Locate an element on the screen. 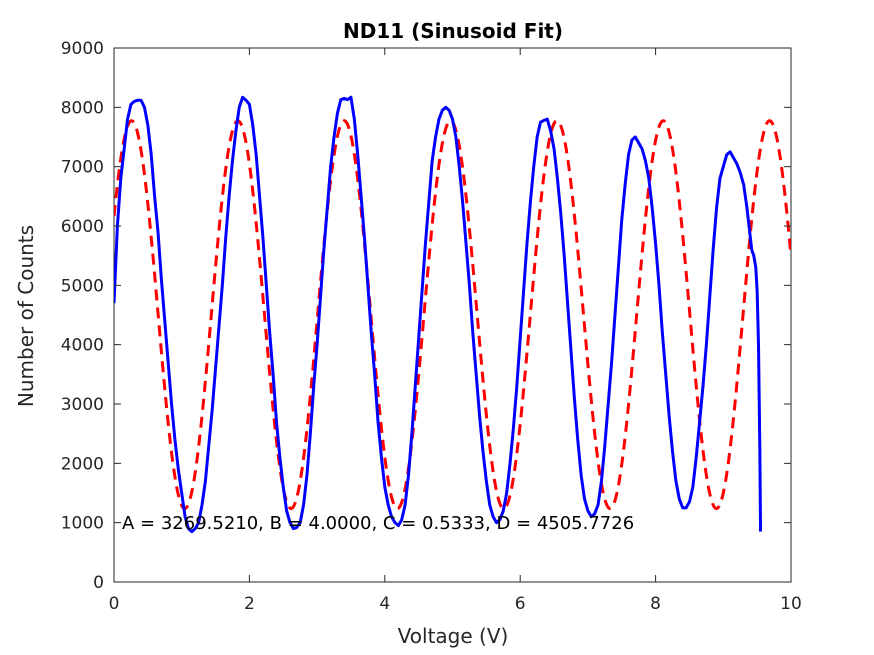 This screenshot has height=655, width=874. y-tick-label: 4000 is located at coordinates (82, 346).